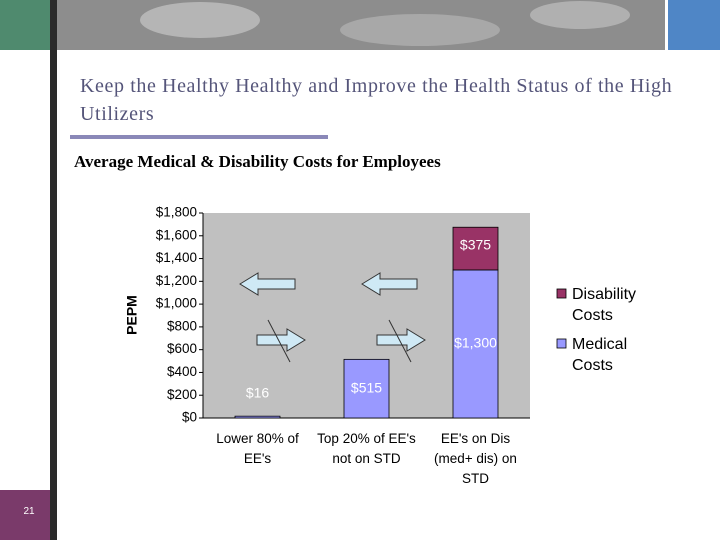 The height and width of the screenshot is (540, 720). I want to click on page-number: 21, so click(29, 511).